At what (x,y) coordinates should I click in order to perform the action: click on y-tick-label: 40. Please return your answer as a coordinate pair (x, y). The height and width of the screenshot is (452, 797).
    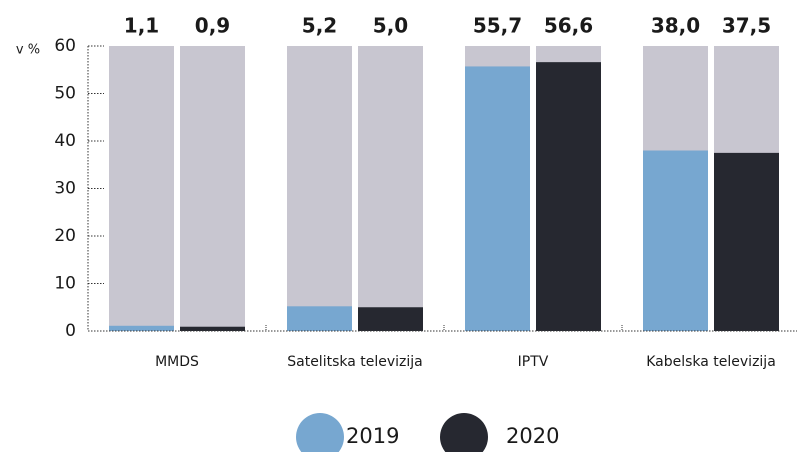
    Looking at the image, I should click on (65, 141).